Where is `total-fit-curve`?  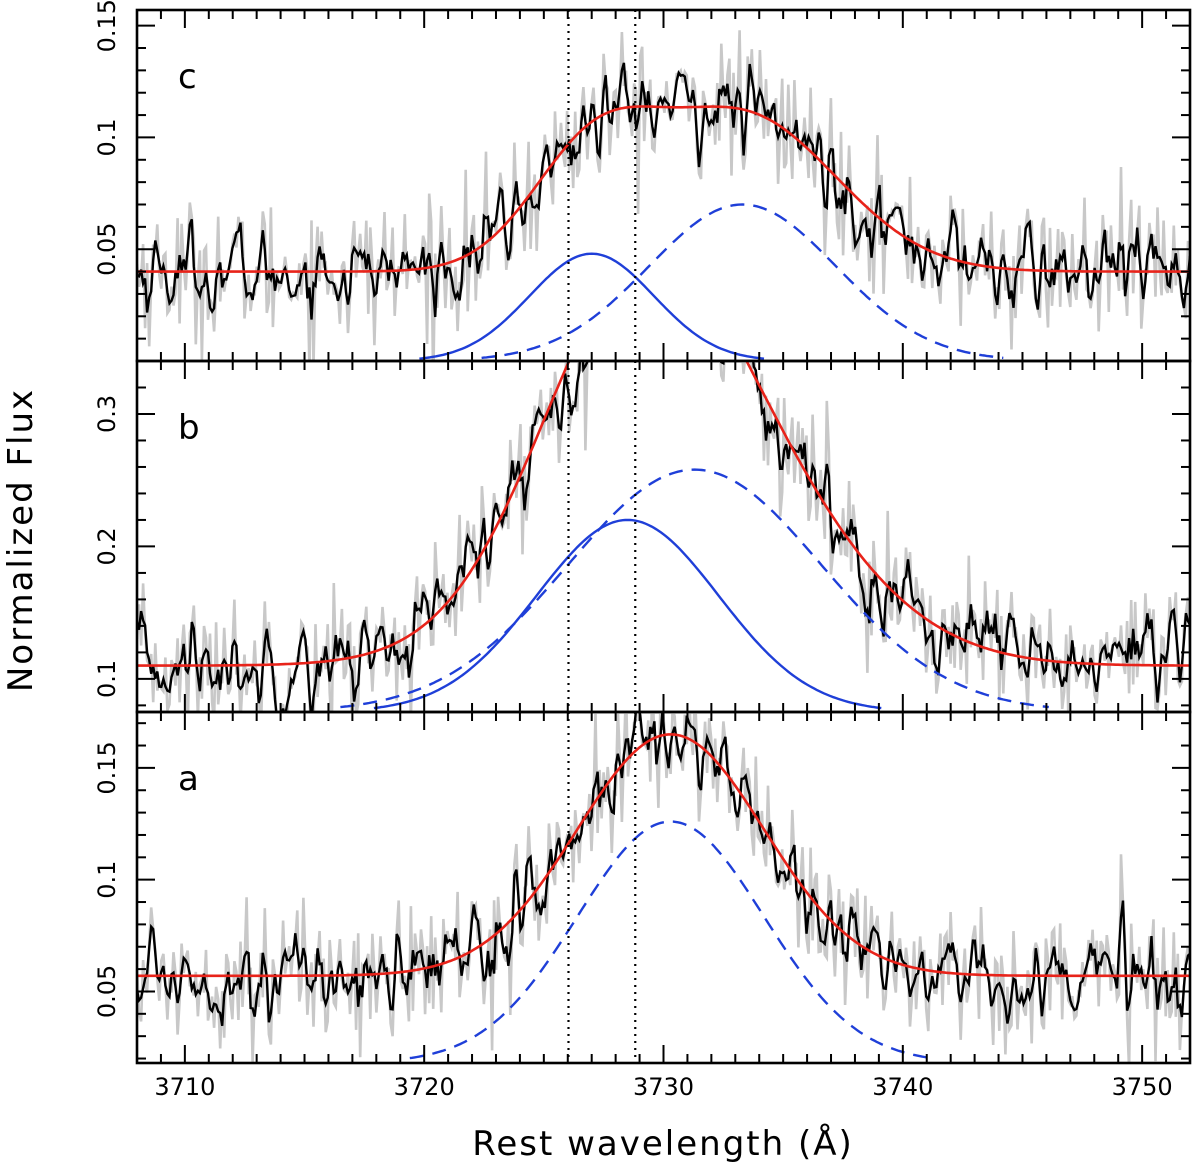
total-fit-curve is located at coordinates (663, 189).